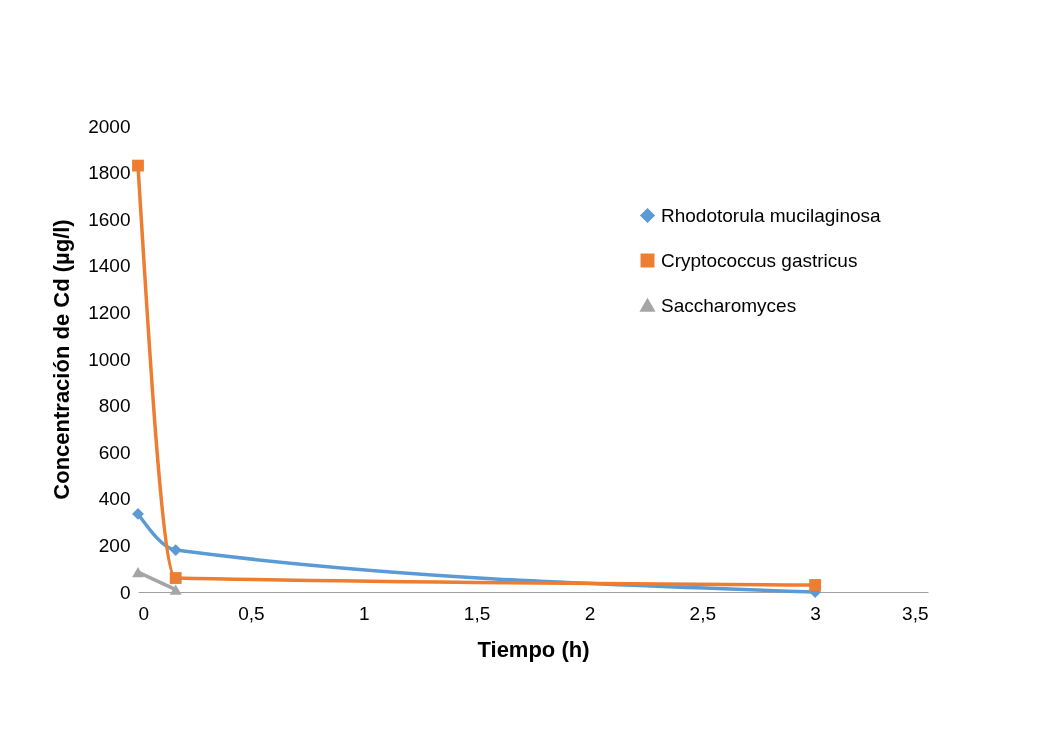 The height and width of the screenshot is (731, 1056). I want to click on legend-label: Rhodotorula mucilaginosa, so click(771, 215).